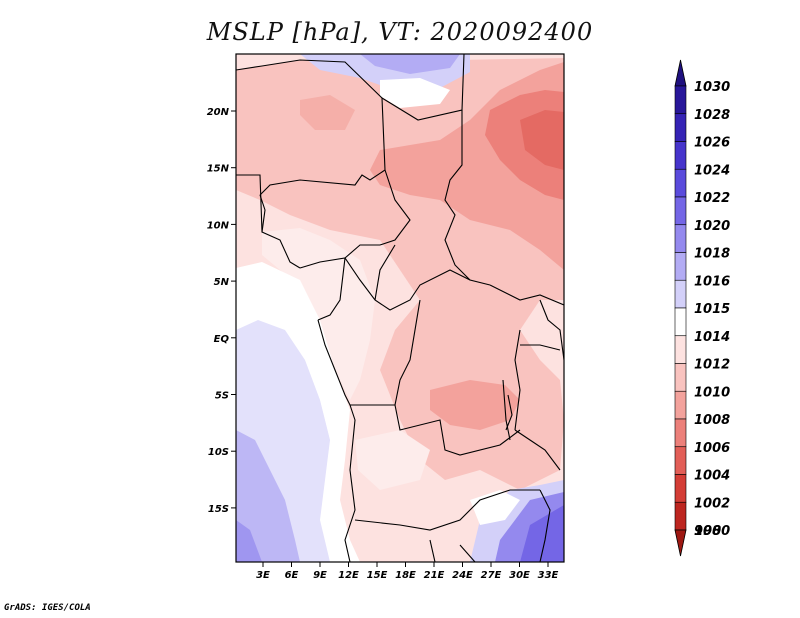 The height and width of the screenshot is (618, 800). Describe the element at coordinates (405, 575) in the screenshot. I see `lon-tick-label: 18E` at that location.